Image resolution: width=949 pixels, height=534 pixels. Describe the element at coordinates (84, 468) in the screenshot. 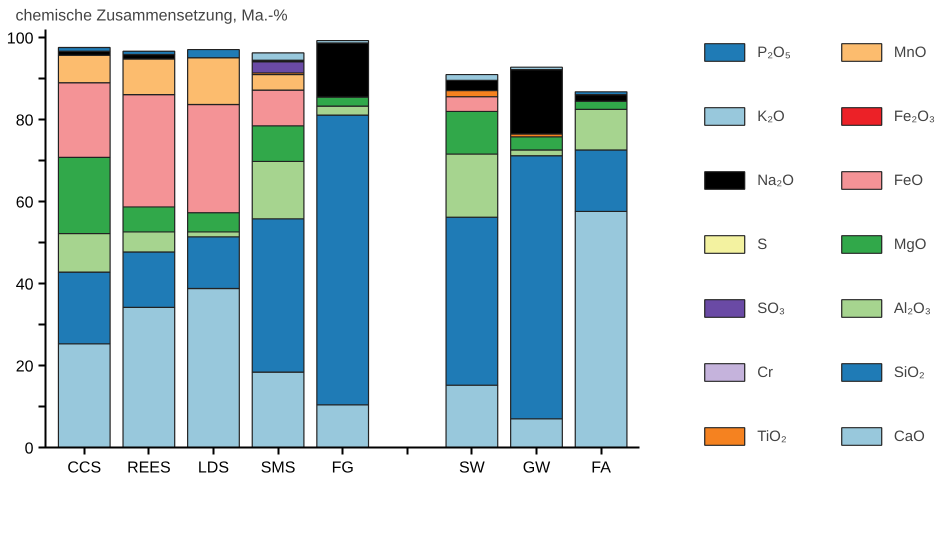

I see `x-tick-label: CCS` at that location.